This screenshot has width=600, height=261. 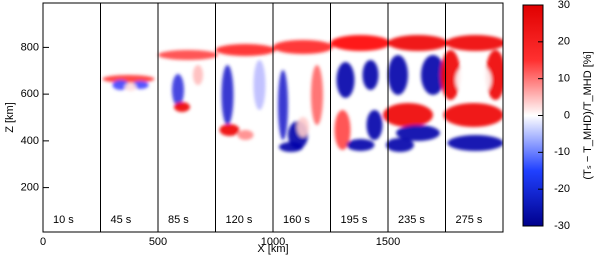 What do you see at coordinates (30, 47) in the screenshot?
I see `y-tick-label: 800` at bounding box center [30, 47].